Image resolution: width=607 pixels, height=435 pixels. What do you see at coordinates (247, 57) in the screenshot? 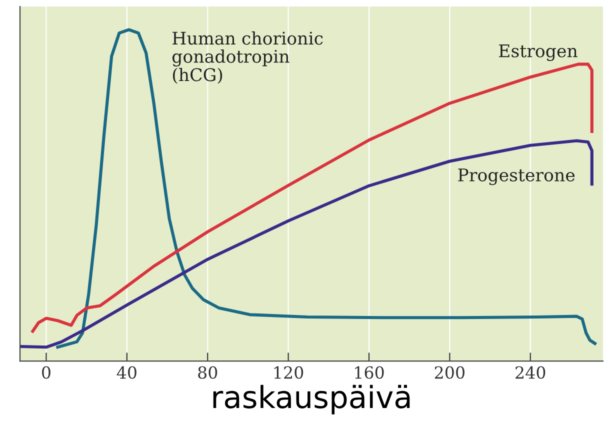
I see `series-label: Human chorionic gonadotropin (hCG)` at bounding box center [247, 57].